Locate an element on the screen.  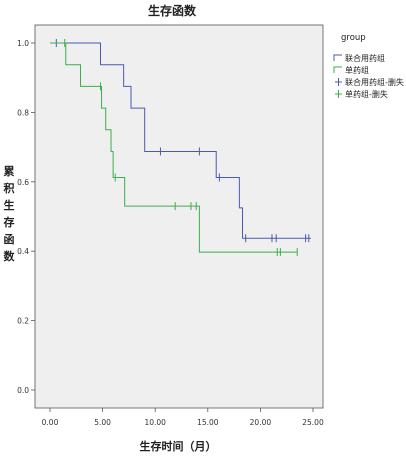
y-axis: 0.0 0.2 0.4 0.6 0.8 1.0 is located at coordinates (26, 217).